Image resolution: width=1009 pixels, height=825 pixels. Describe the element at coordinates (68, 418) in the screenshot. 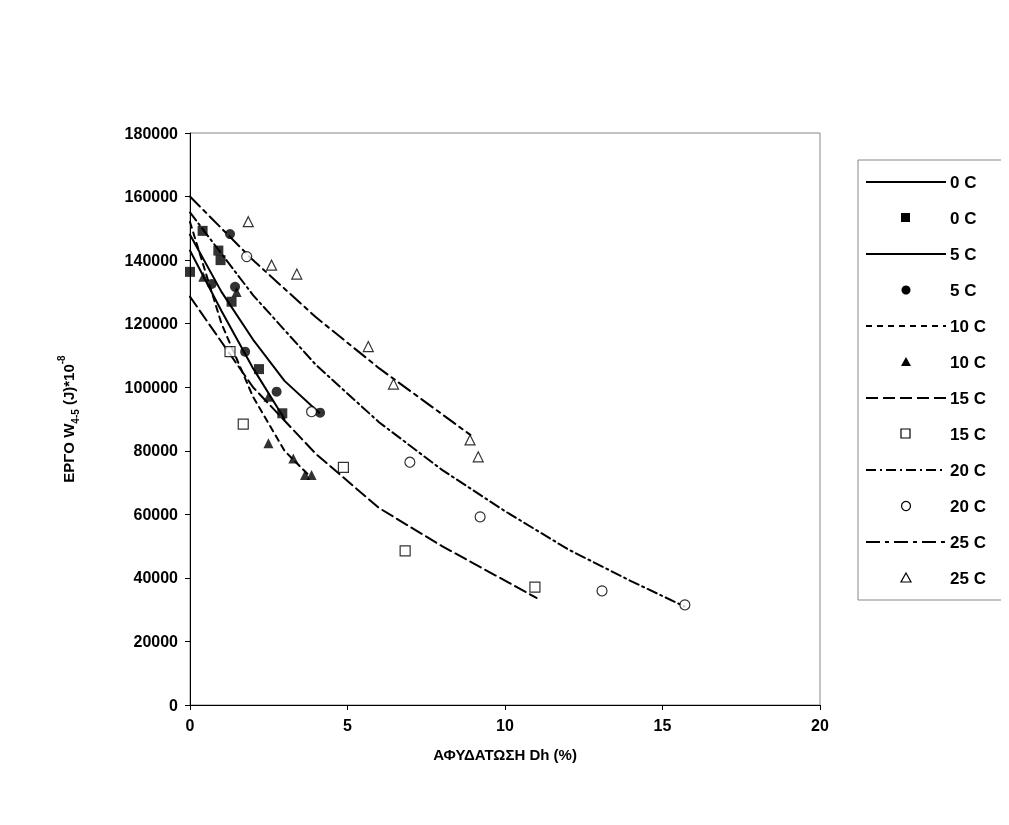

I see `y-axis-title: ΕΡΓΟ W4-5 (J)*10-8` at that location.